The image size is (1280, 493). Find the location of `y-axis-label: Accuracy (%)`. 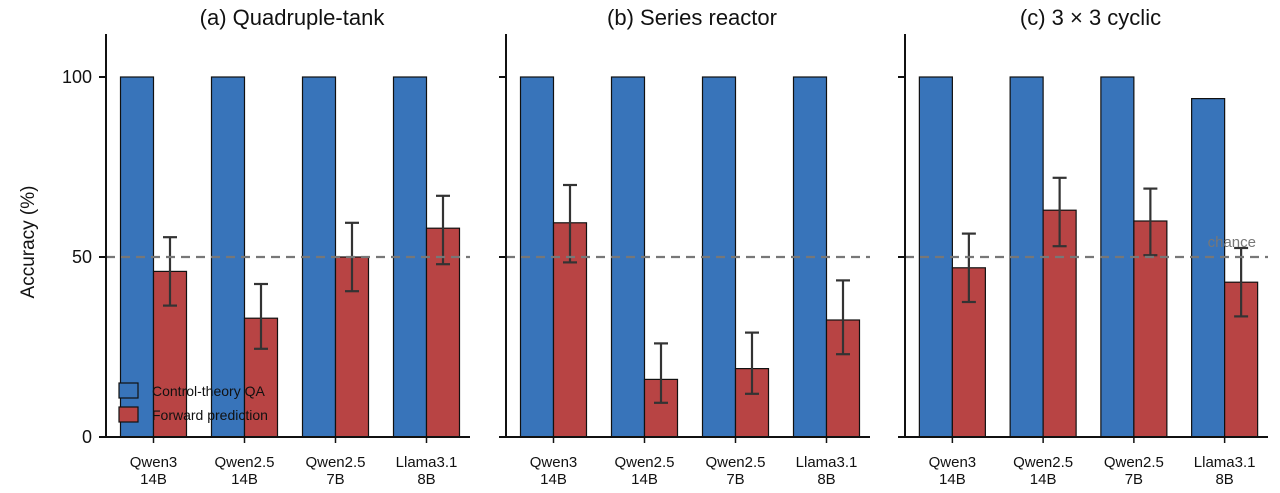

y-axis-label: Accuracy (%) is located at coordinates (28, 242).